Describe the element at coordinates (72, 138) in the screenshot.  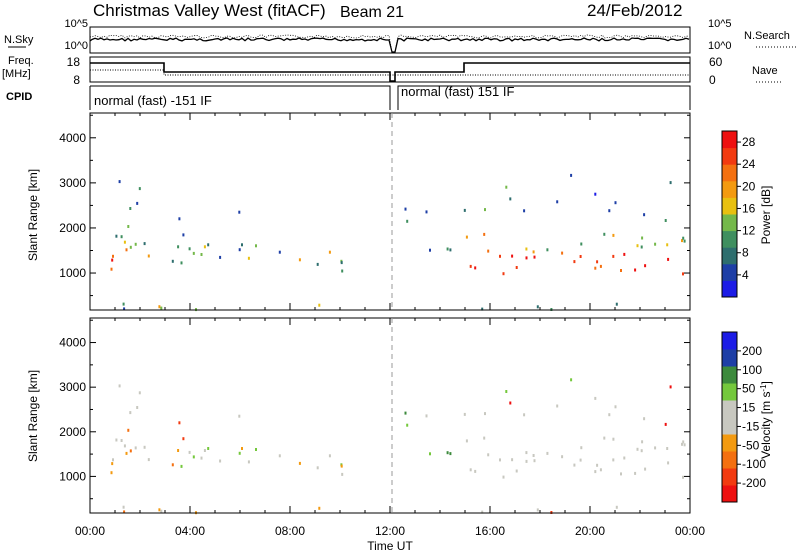
I see `power-ytick-label: 4000` at that location.